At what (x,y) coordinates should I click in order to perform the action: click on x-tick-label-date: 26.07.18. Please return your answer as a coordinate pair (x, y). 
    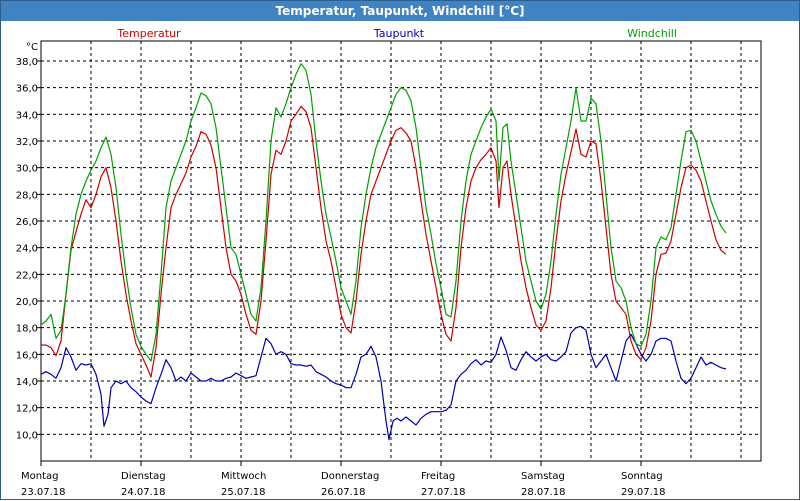
    Looking at the image, I should click on (343, 492).